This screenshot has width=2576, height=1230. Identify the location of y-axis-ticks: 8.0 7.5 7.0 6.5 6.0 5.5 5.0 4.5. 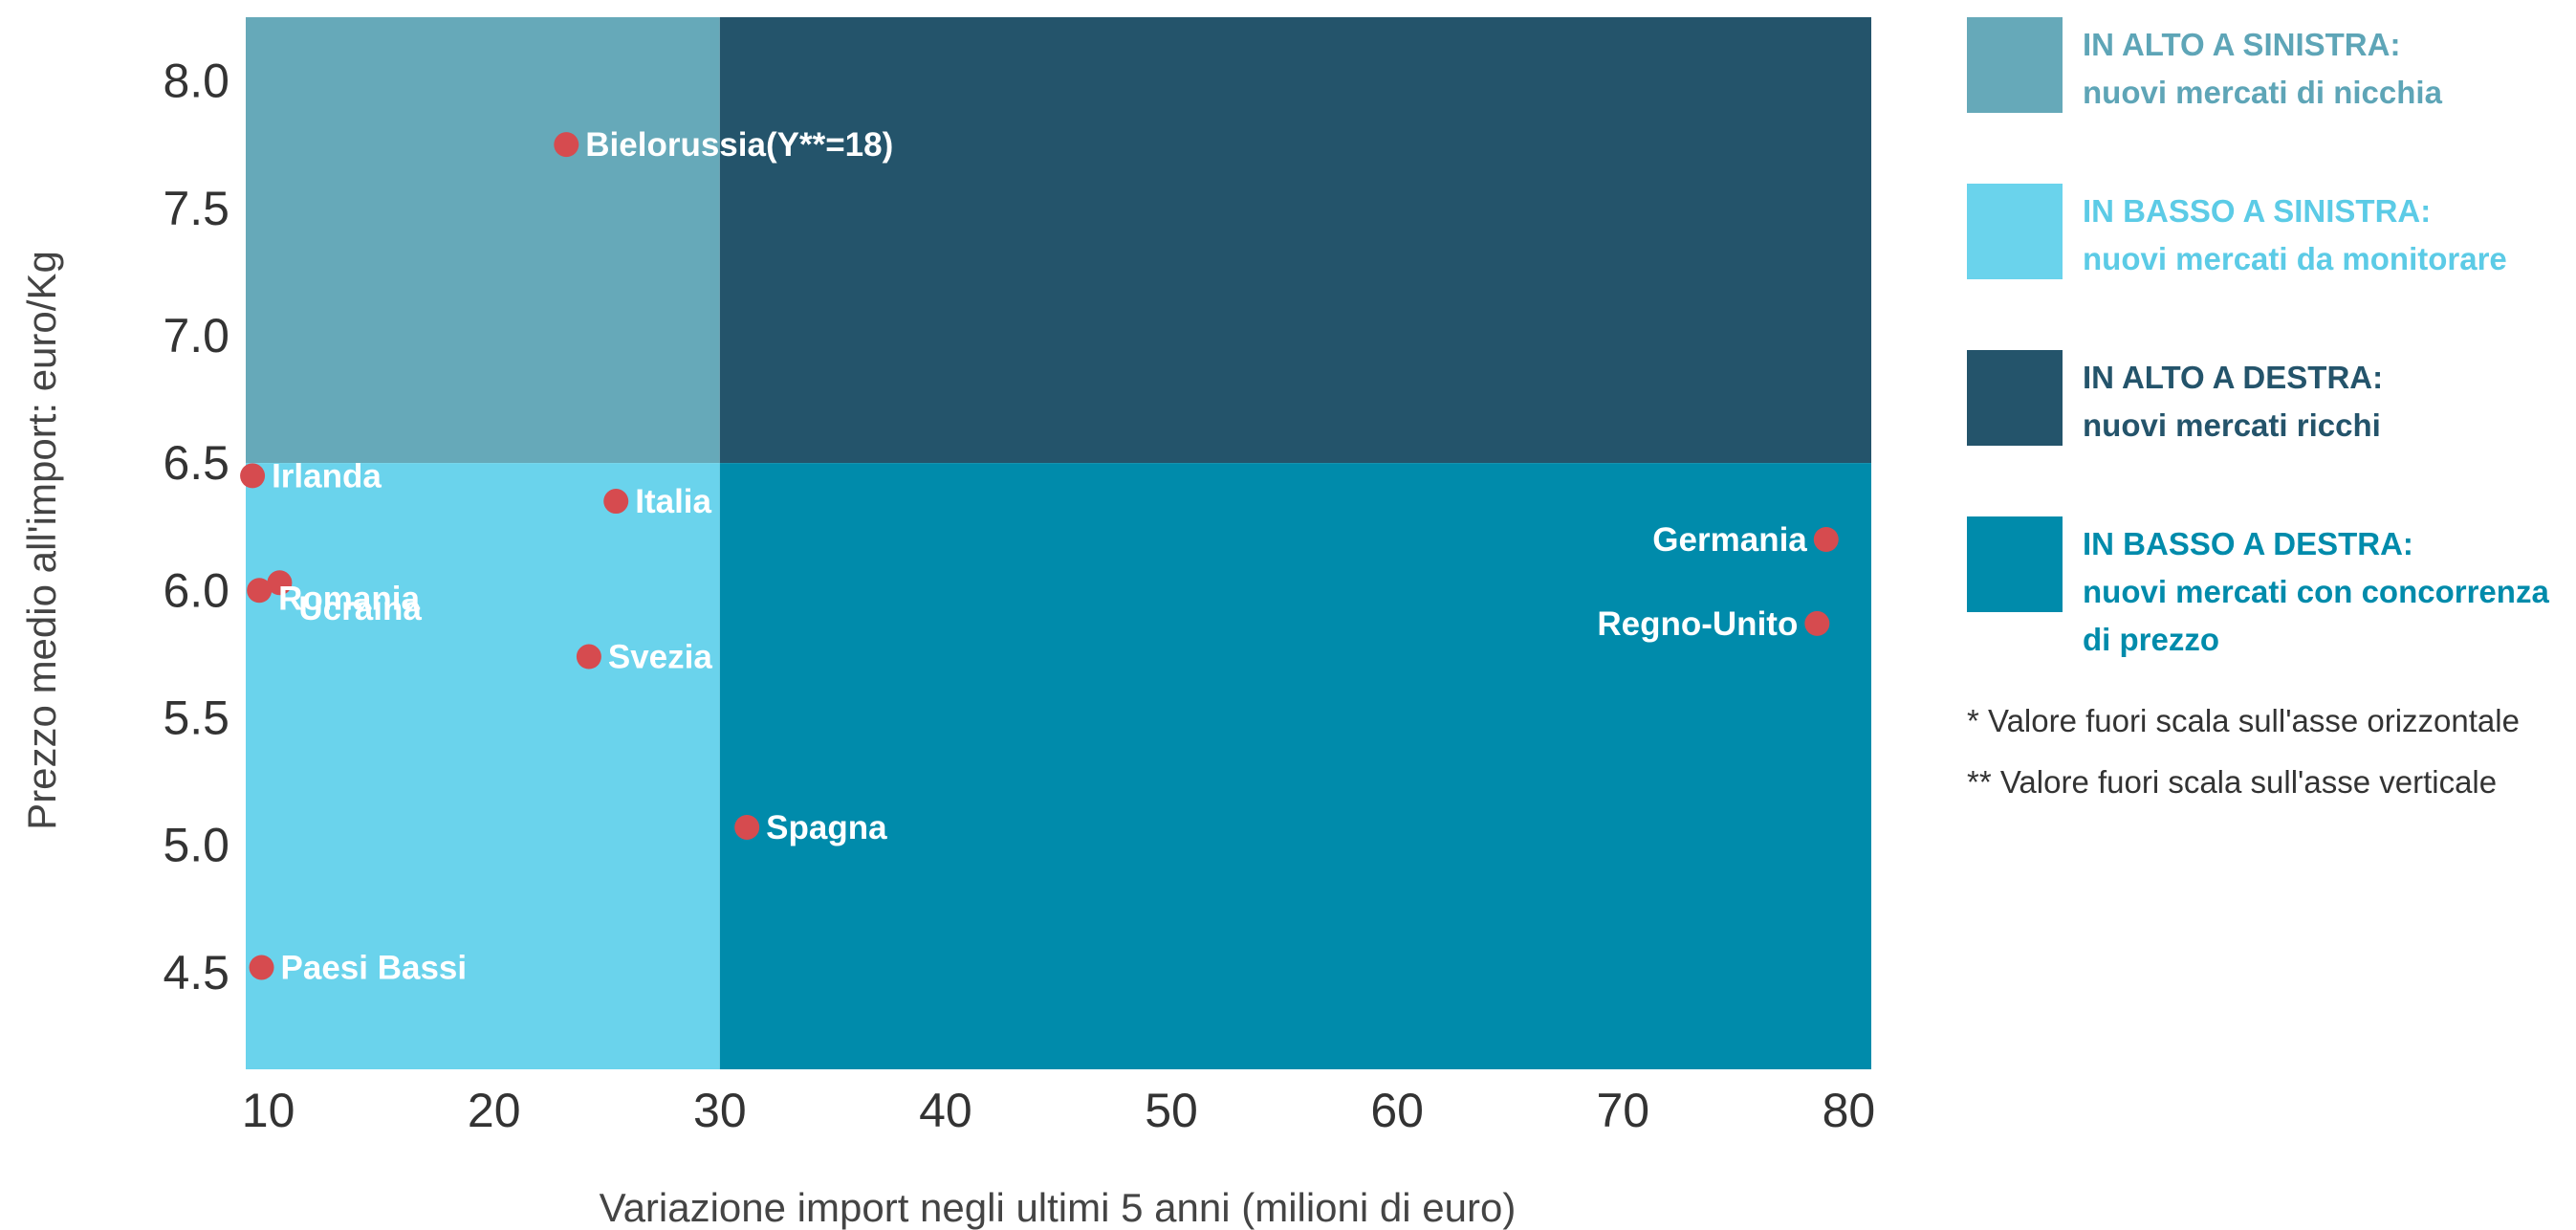
(196, 527).